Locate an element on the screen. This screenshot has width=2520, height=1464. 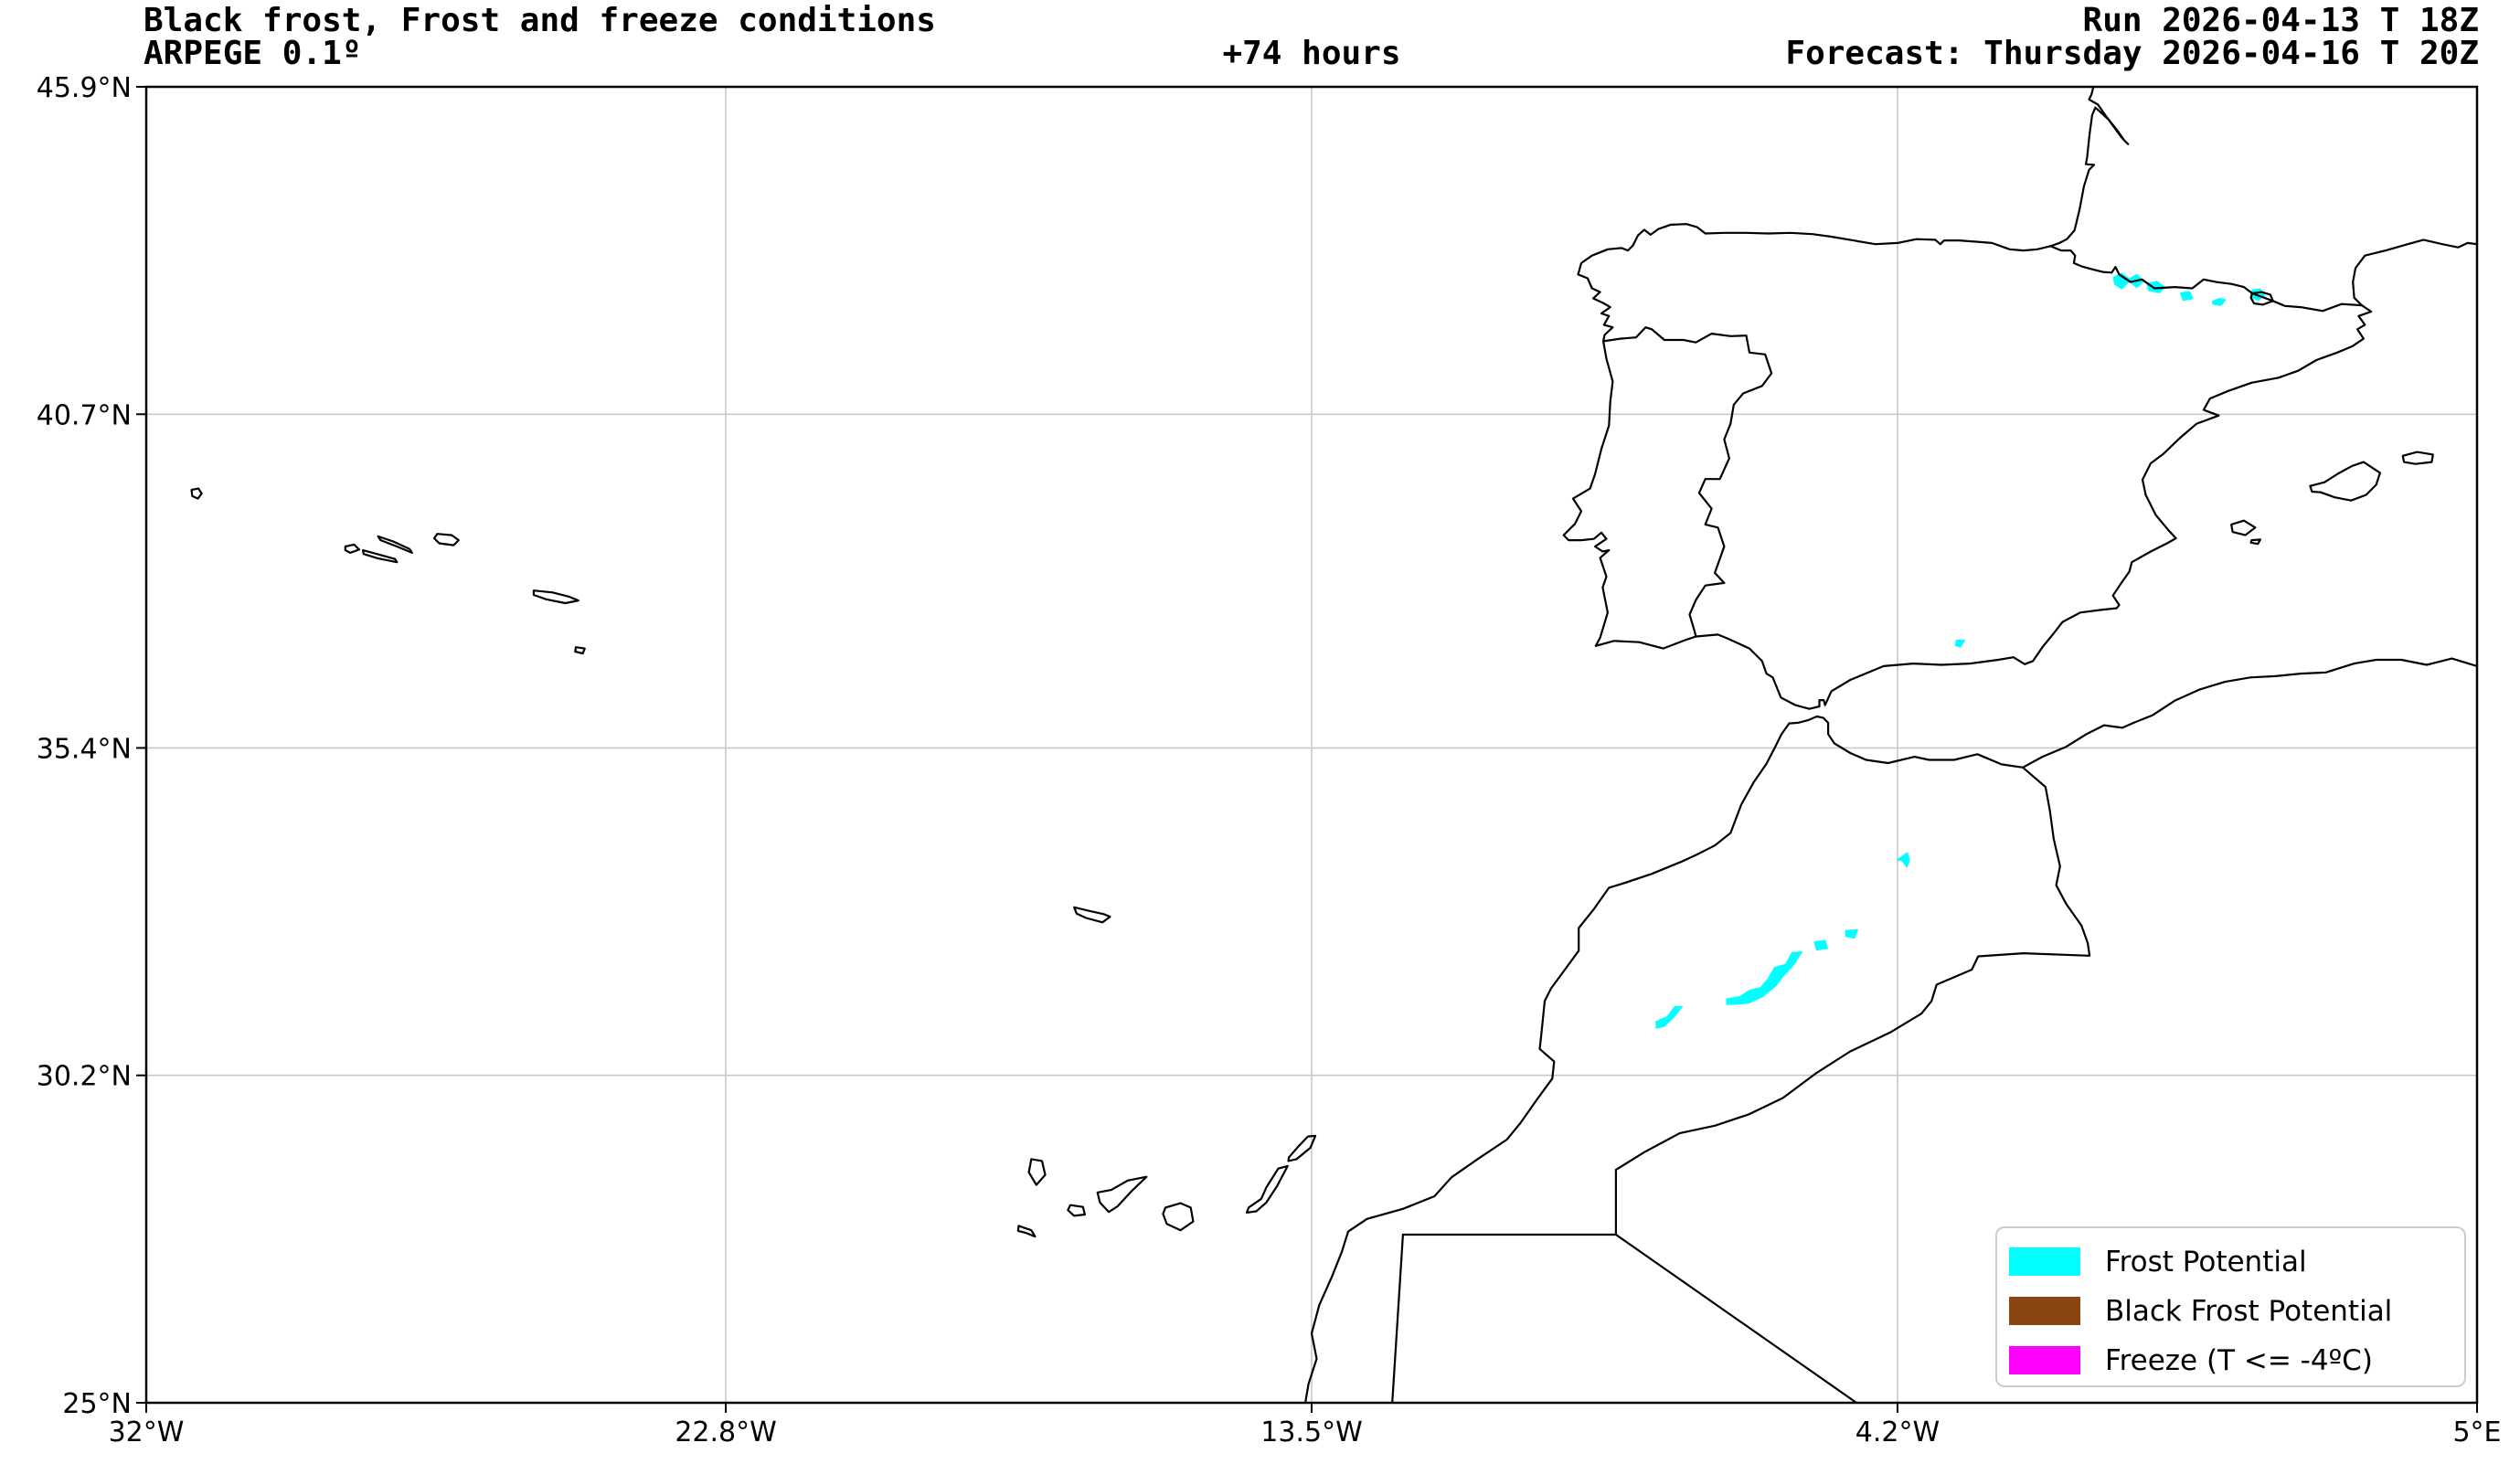
island-el-hierro is located at coordinates (1026, 1231).